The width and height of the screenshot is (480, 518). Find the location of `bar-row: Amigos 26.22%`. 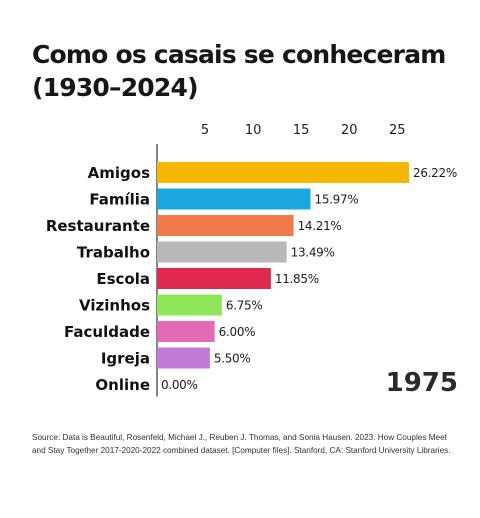

bar-row: Amigos 26.22% is located at coordinates (272, 172).